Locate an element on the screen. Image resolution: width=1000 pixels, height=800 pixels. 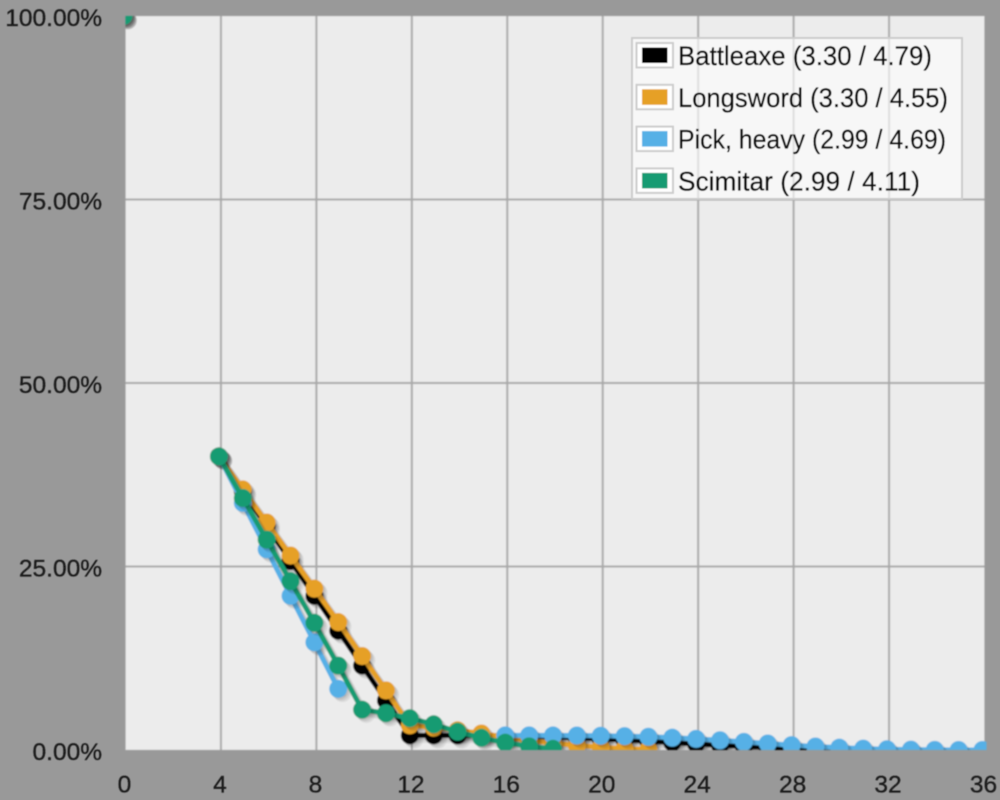
svg-text: Scimitar (2.99 / 4.11) is located at coordinates (799, 181).